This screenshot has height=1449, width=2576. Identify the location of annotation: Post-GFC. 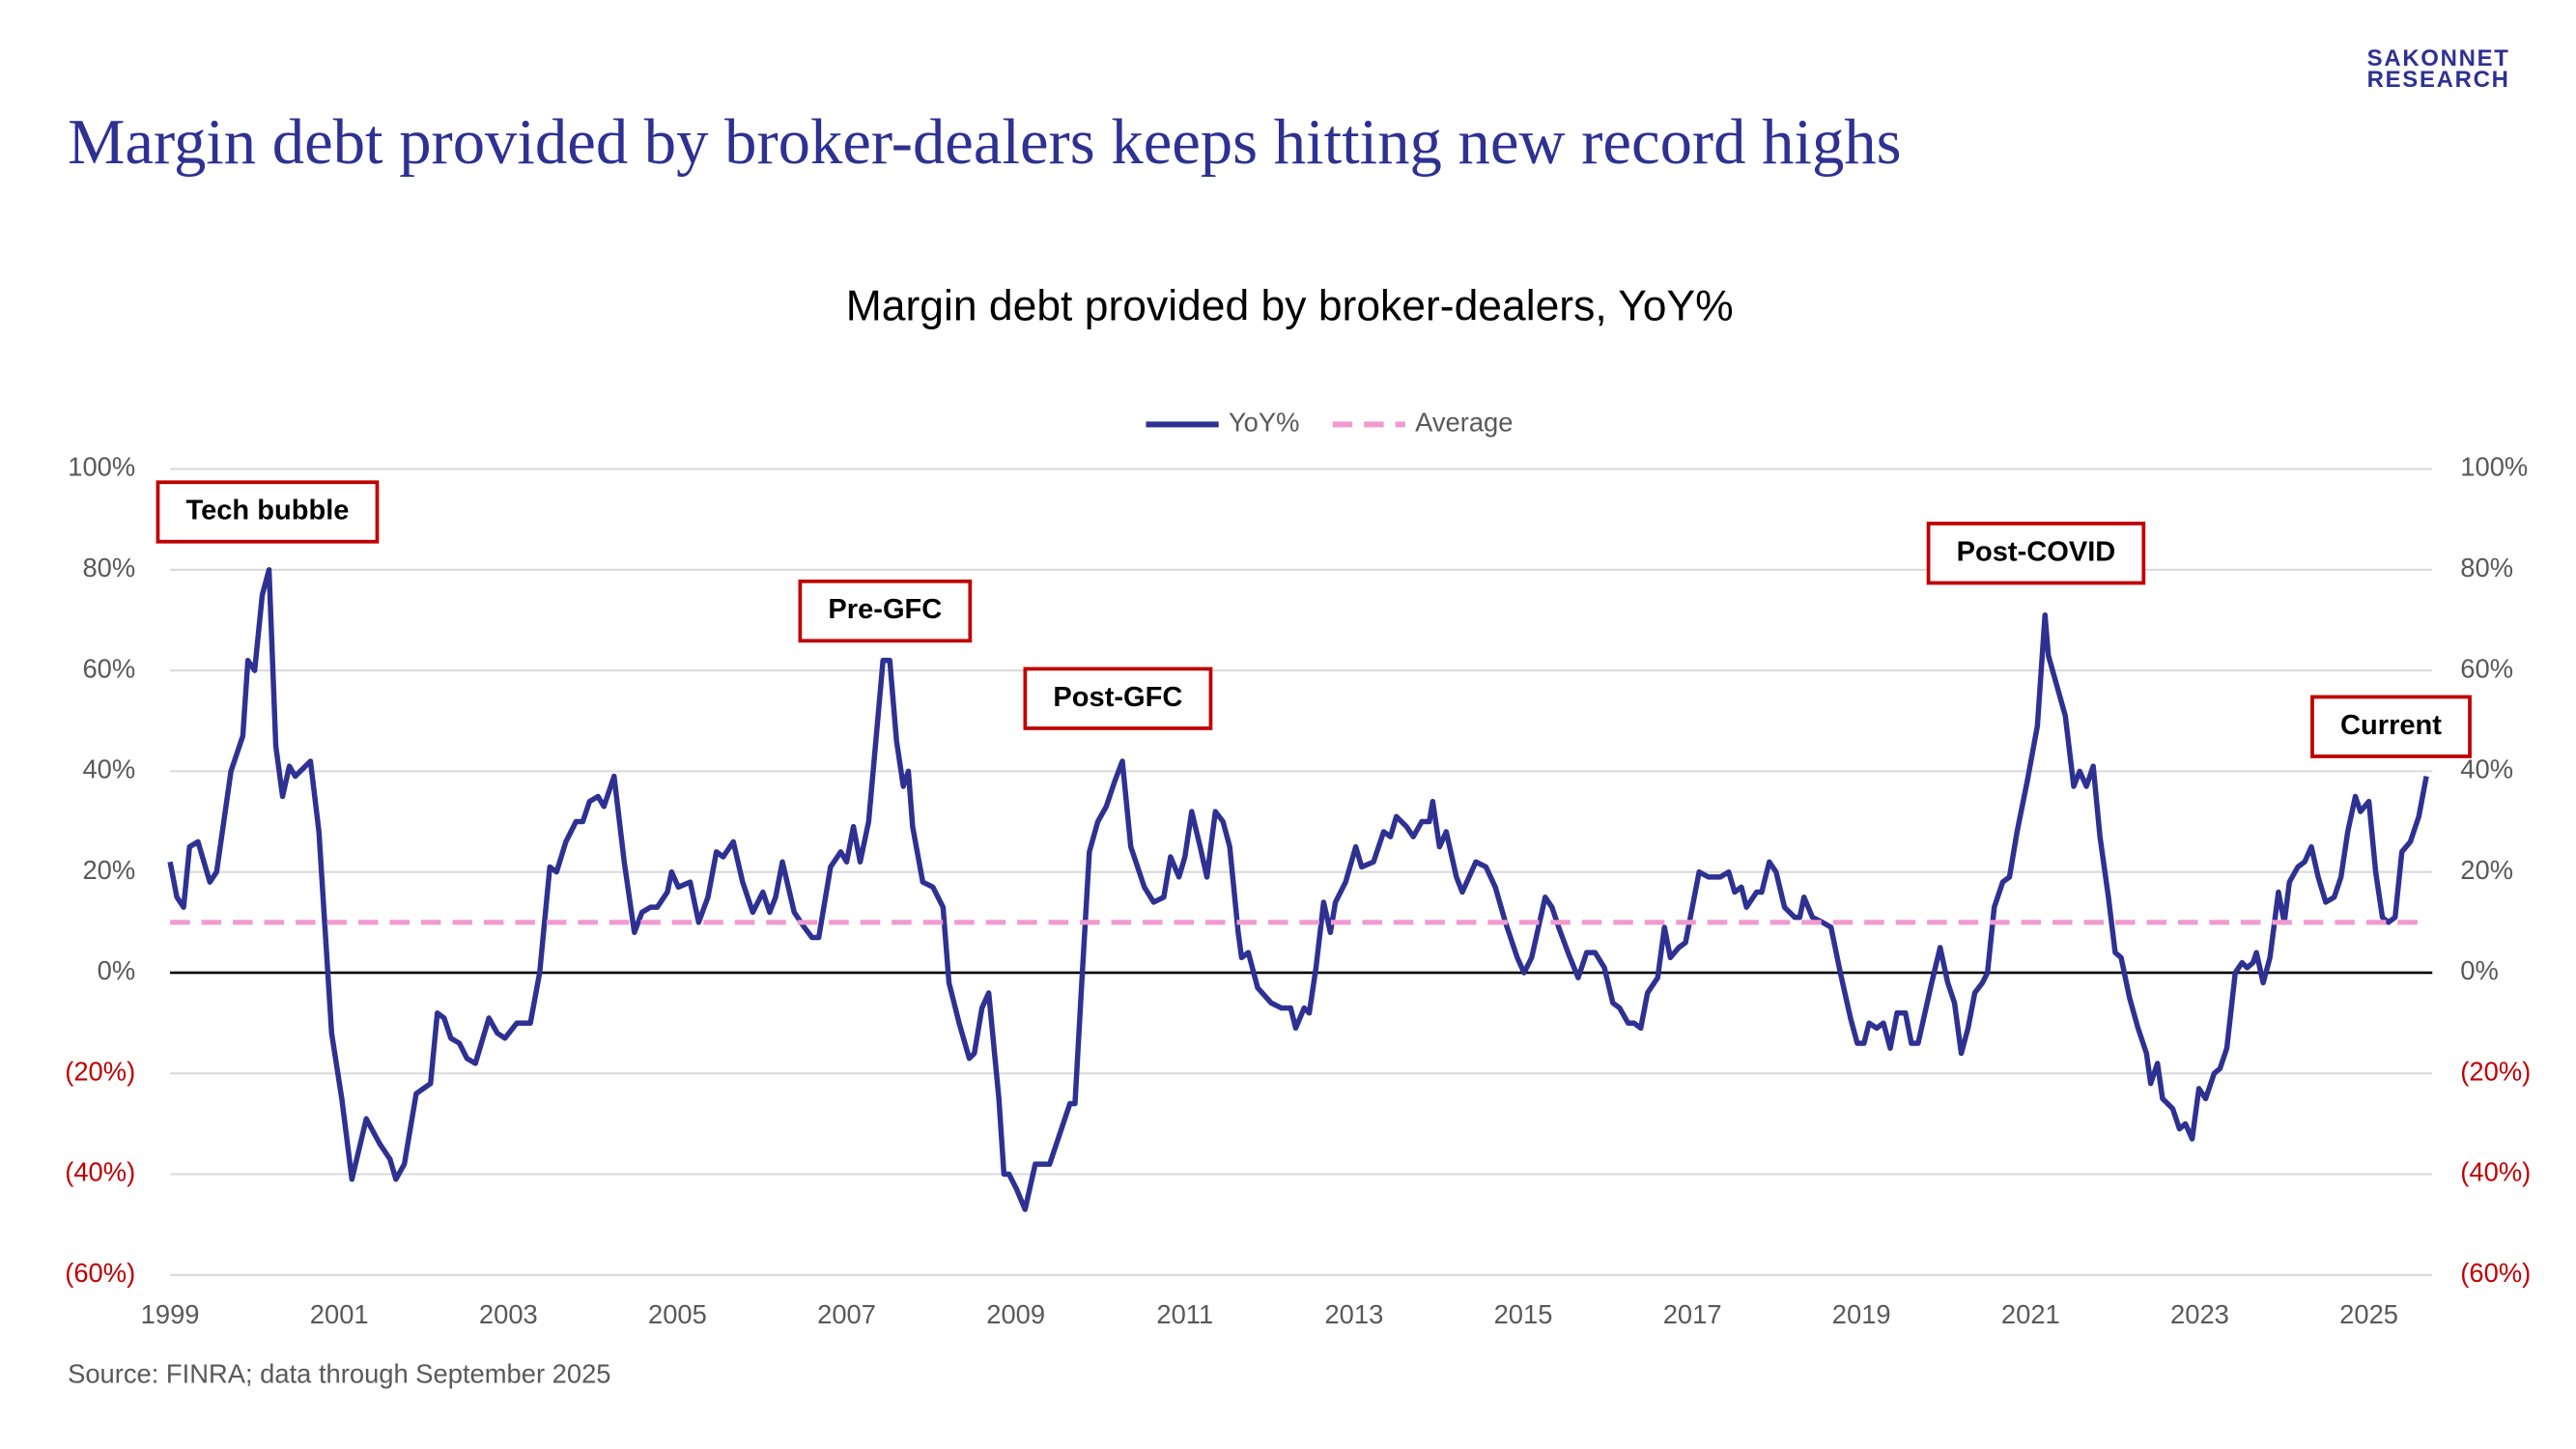
(1118, 698).